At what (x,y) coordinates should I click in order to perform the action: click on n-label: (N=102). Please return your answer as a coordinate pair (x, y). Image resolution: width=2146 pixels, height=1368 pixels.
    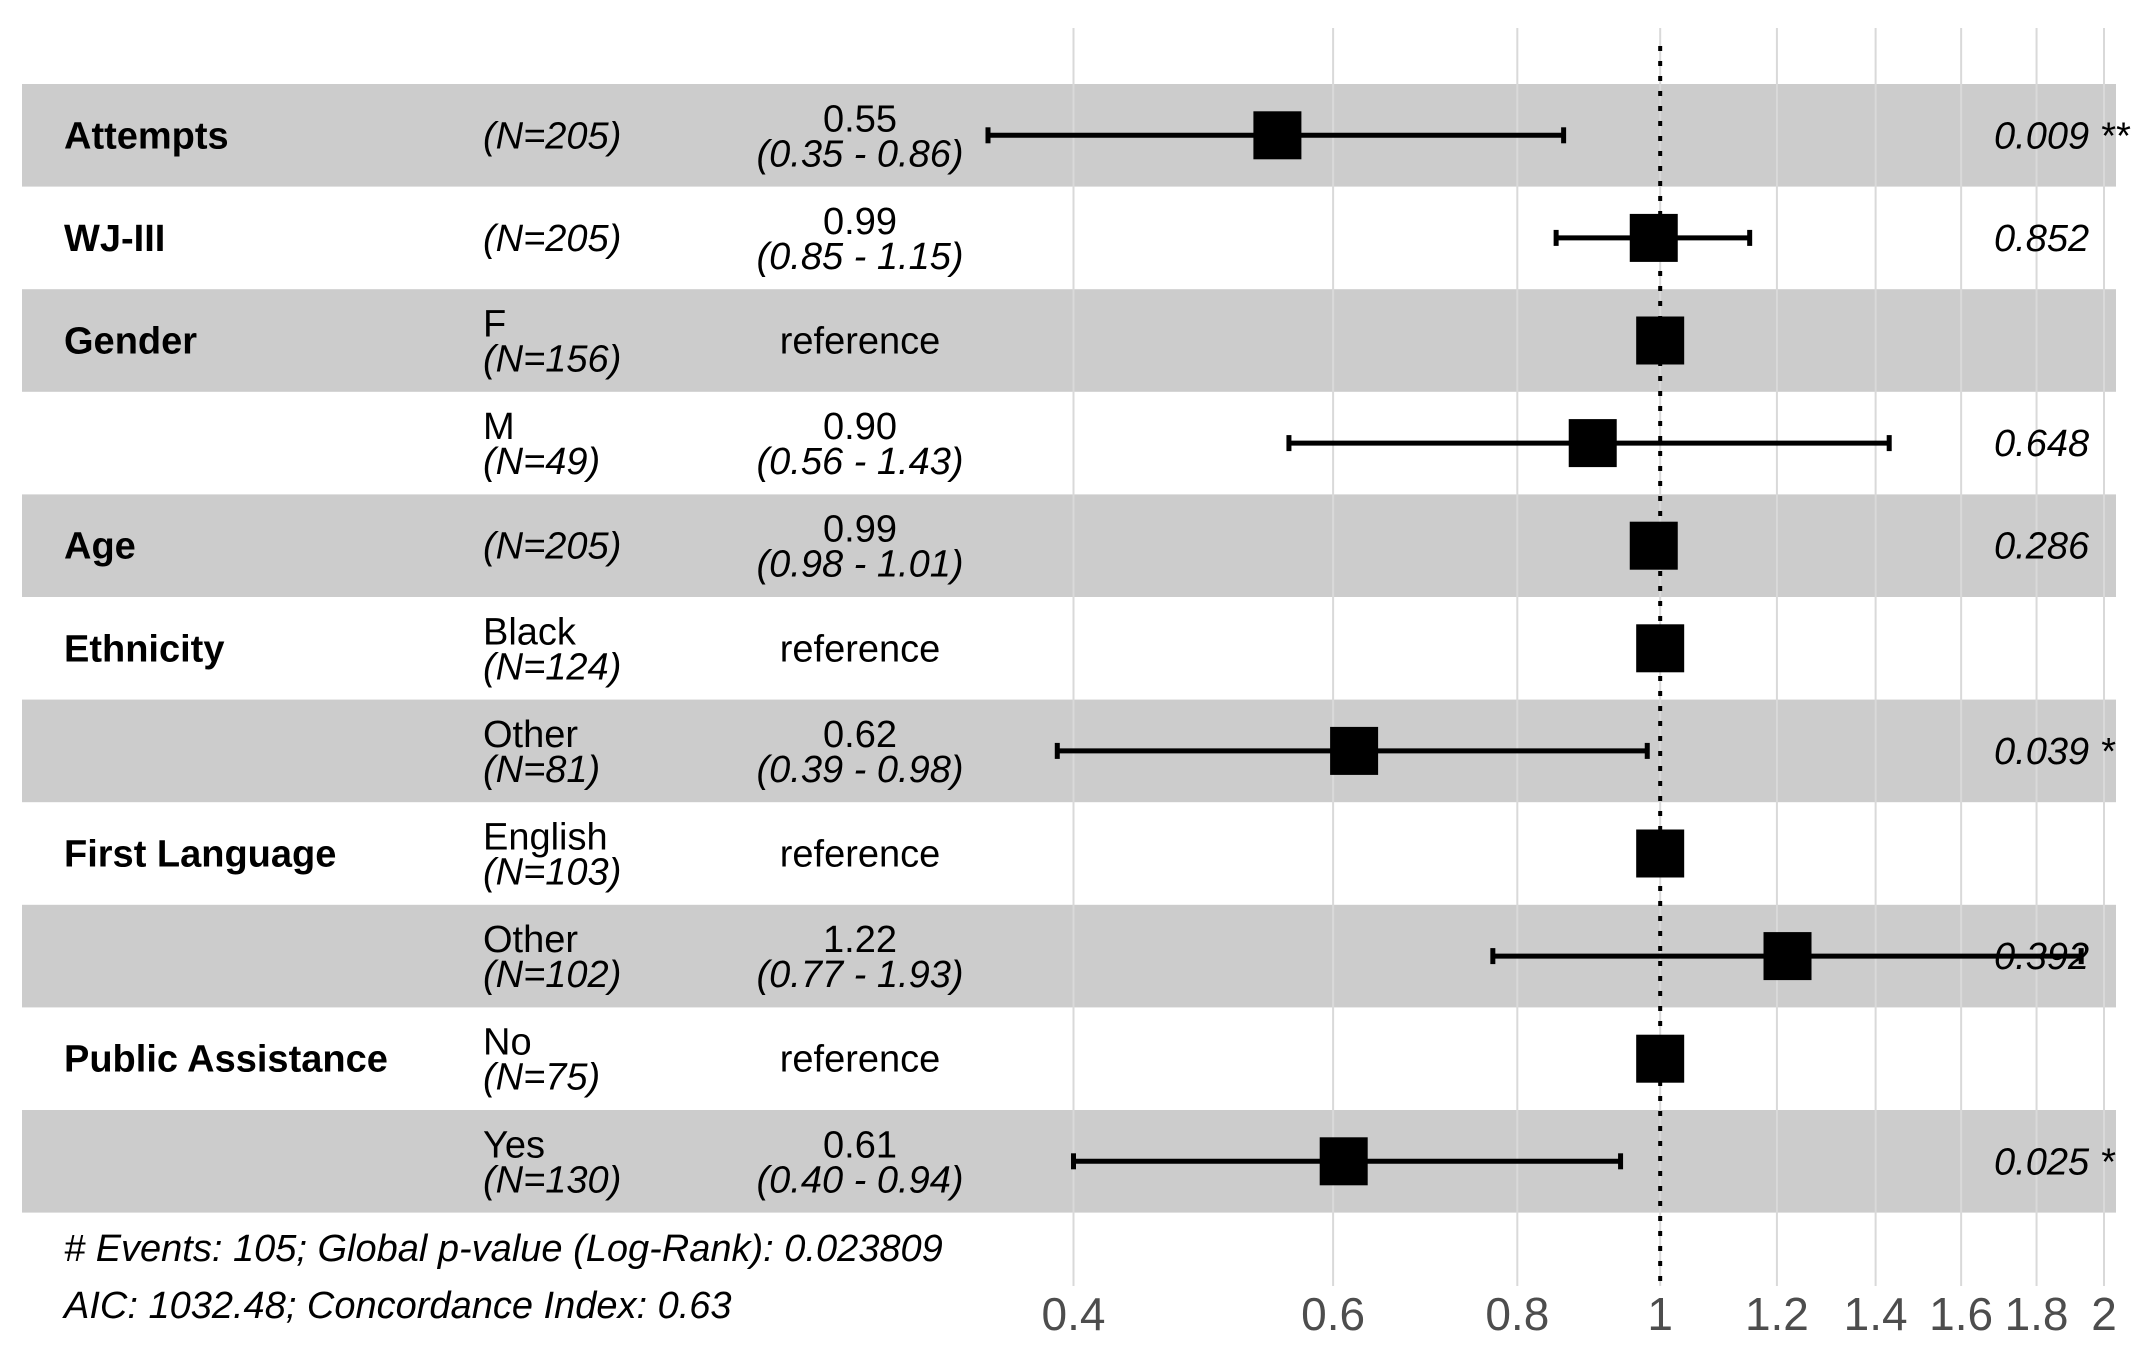
    Looking at the image, I should click on (552, 975).